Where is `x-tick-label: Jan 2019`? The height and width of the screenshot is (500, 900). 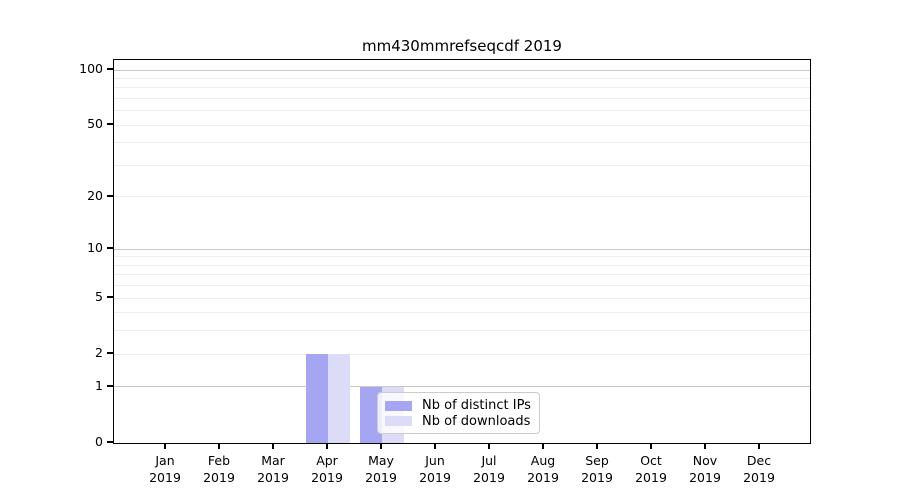
x-tick-label: Jan 2019 is located at coordinates (165, 469).